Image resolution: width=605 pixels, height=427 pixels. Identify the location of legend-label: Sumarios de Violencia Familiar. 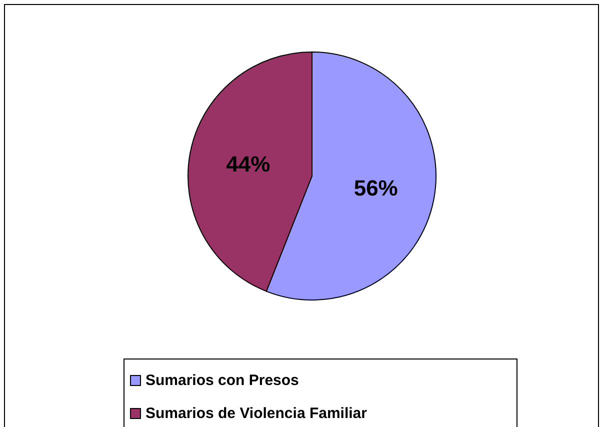
(257, 413).